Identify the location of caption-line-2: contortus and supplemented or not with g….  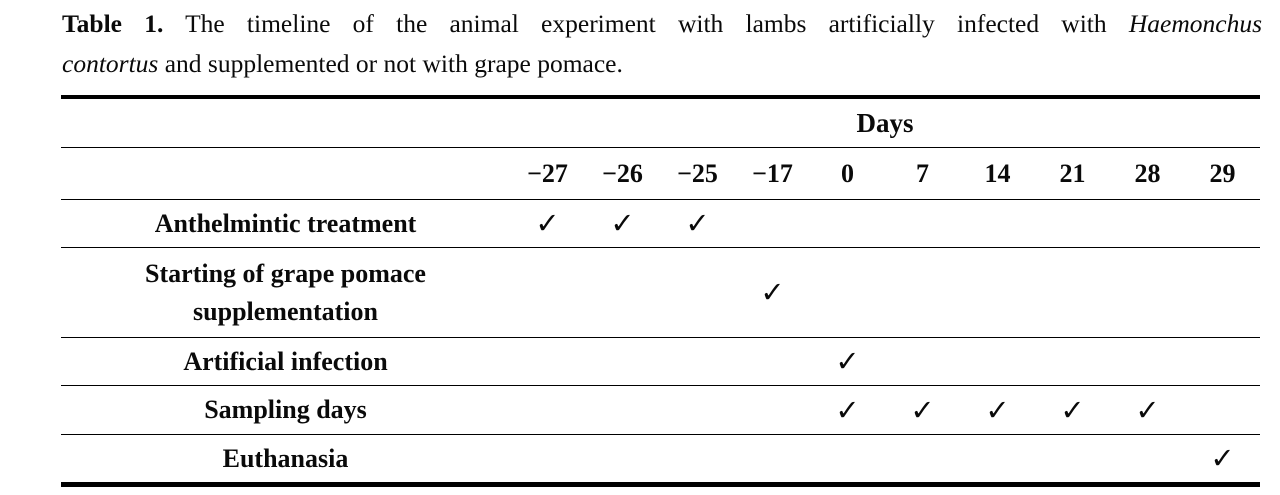
(662, 64).